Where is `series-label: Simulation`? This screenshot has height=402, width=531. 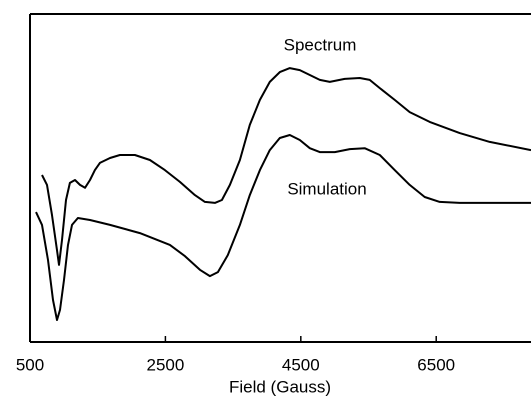 series-label: Simulation is located at coordinates (326, 188).